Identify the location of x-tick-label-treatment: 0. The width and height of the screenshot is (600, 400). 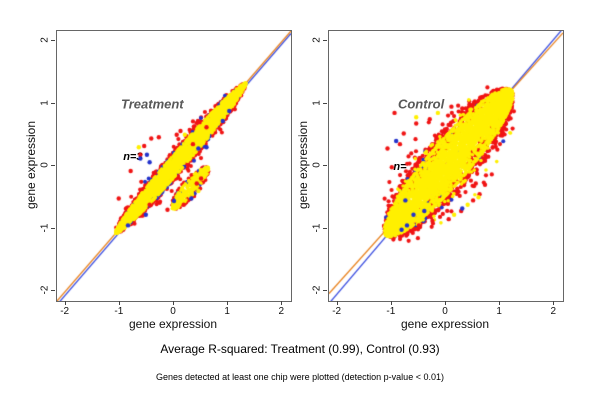
(173, 311).